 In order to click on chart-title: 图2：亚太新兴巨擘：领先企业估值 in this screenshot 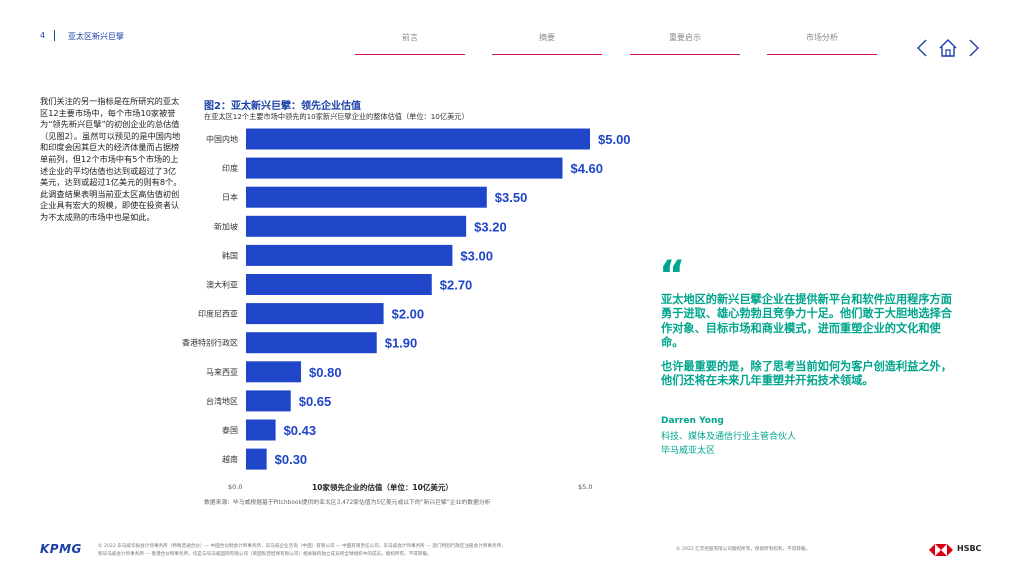, I will do `click(282, 106)`.